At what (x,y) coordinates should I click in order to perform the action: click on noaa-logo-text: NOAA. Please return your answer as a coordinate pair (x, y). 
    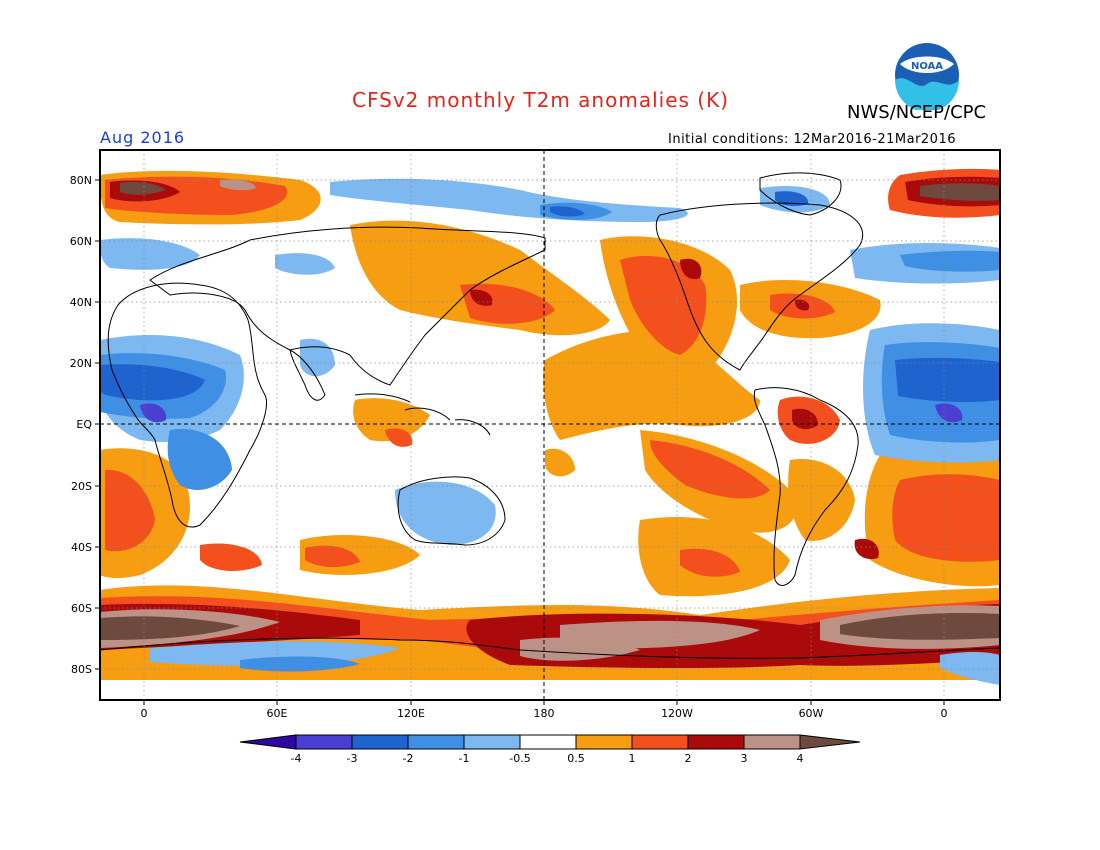
    Looking at the image, I should click on (927, 66).